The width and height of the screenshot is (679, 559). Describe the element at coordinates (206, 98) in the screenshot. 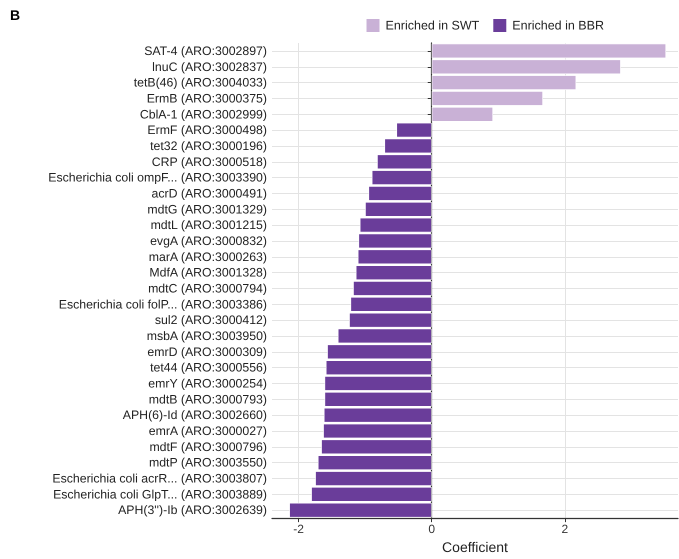

I see `y-tick-label: ErmB (ARO:3000375)` at that location.